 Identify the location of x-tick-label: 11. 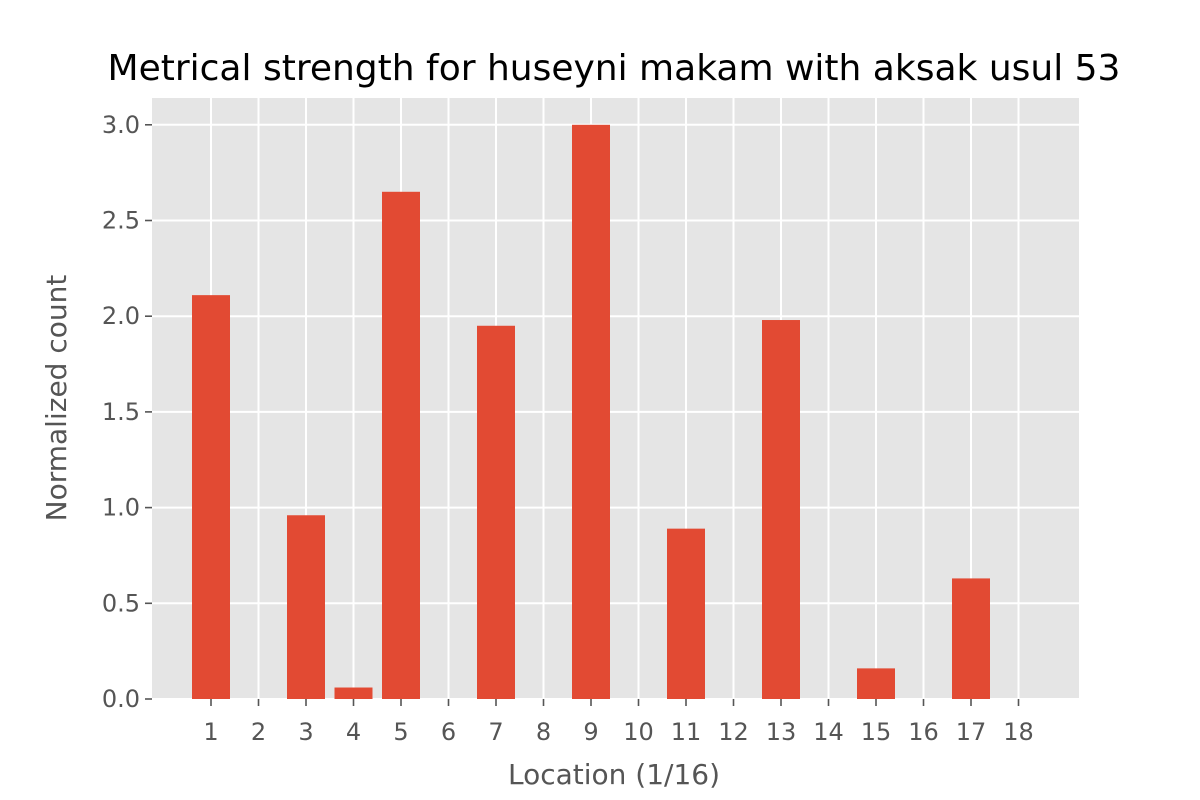
(686, 732).